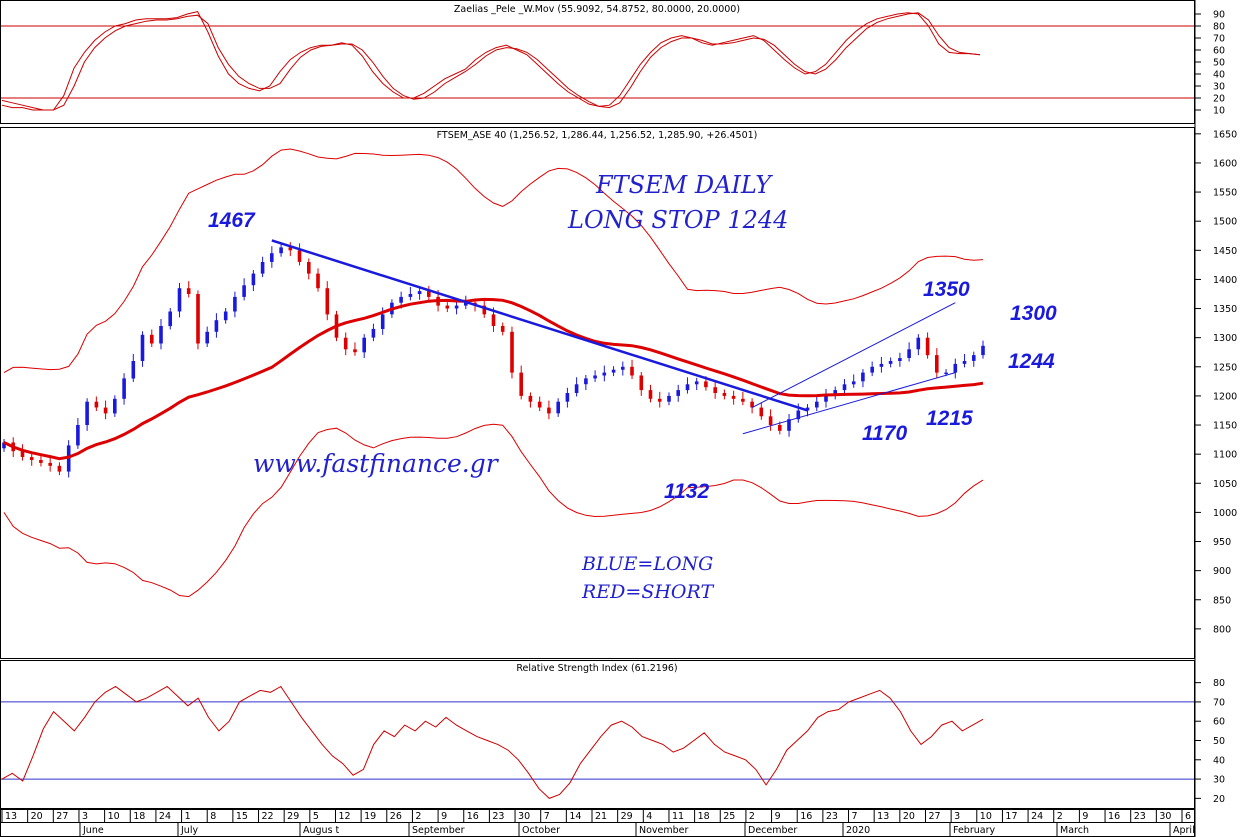 This screenshot has height=837, width=1240. I want to click on stochastic-panel-frame, so click(597, 62).